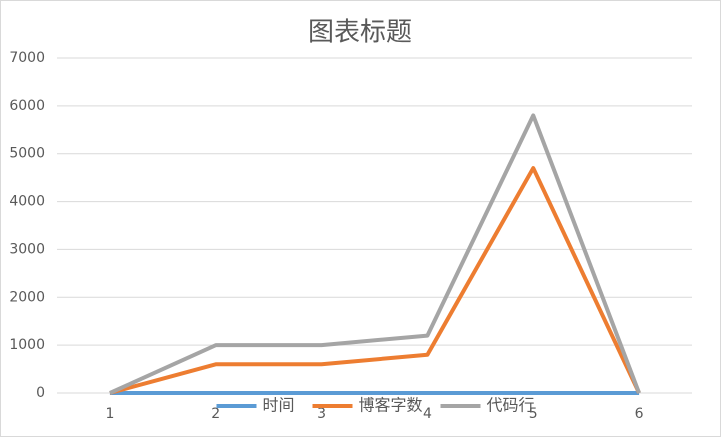 The width and height of the screenshot is (721, 437). What do you see at coordinates (109, 414) in the screenshot?
I see `x-tick-label: 1` at bounding box center [109, 414].